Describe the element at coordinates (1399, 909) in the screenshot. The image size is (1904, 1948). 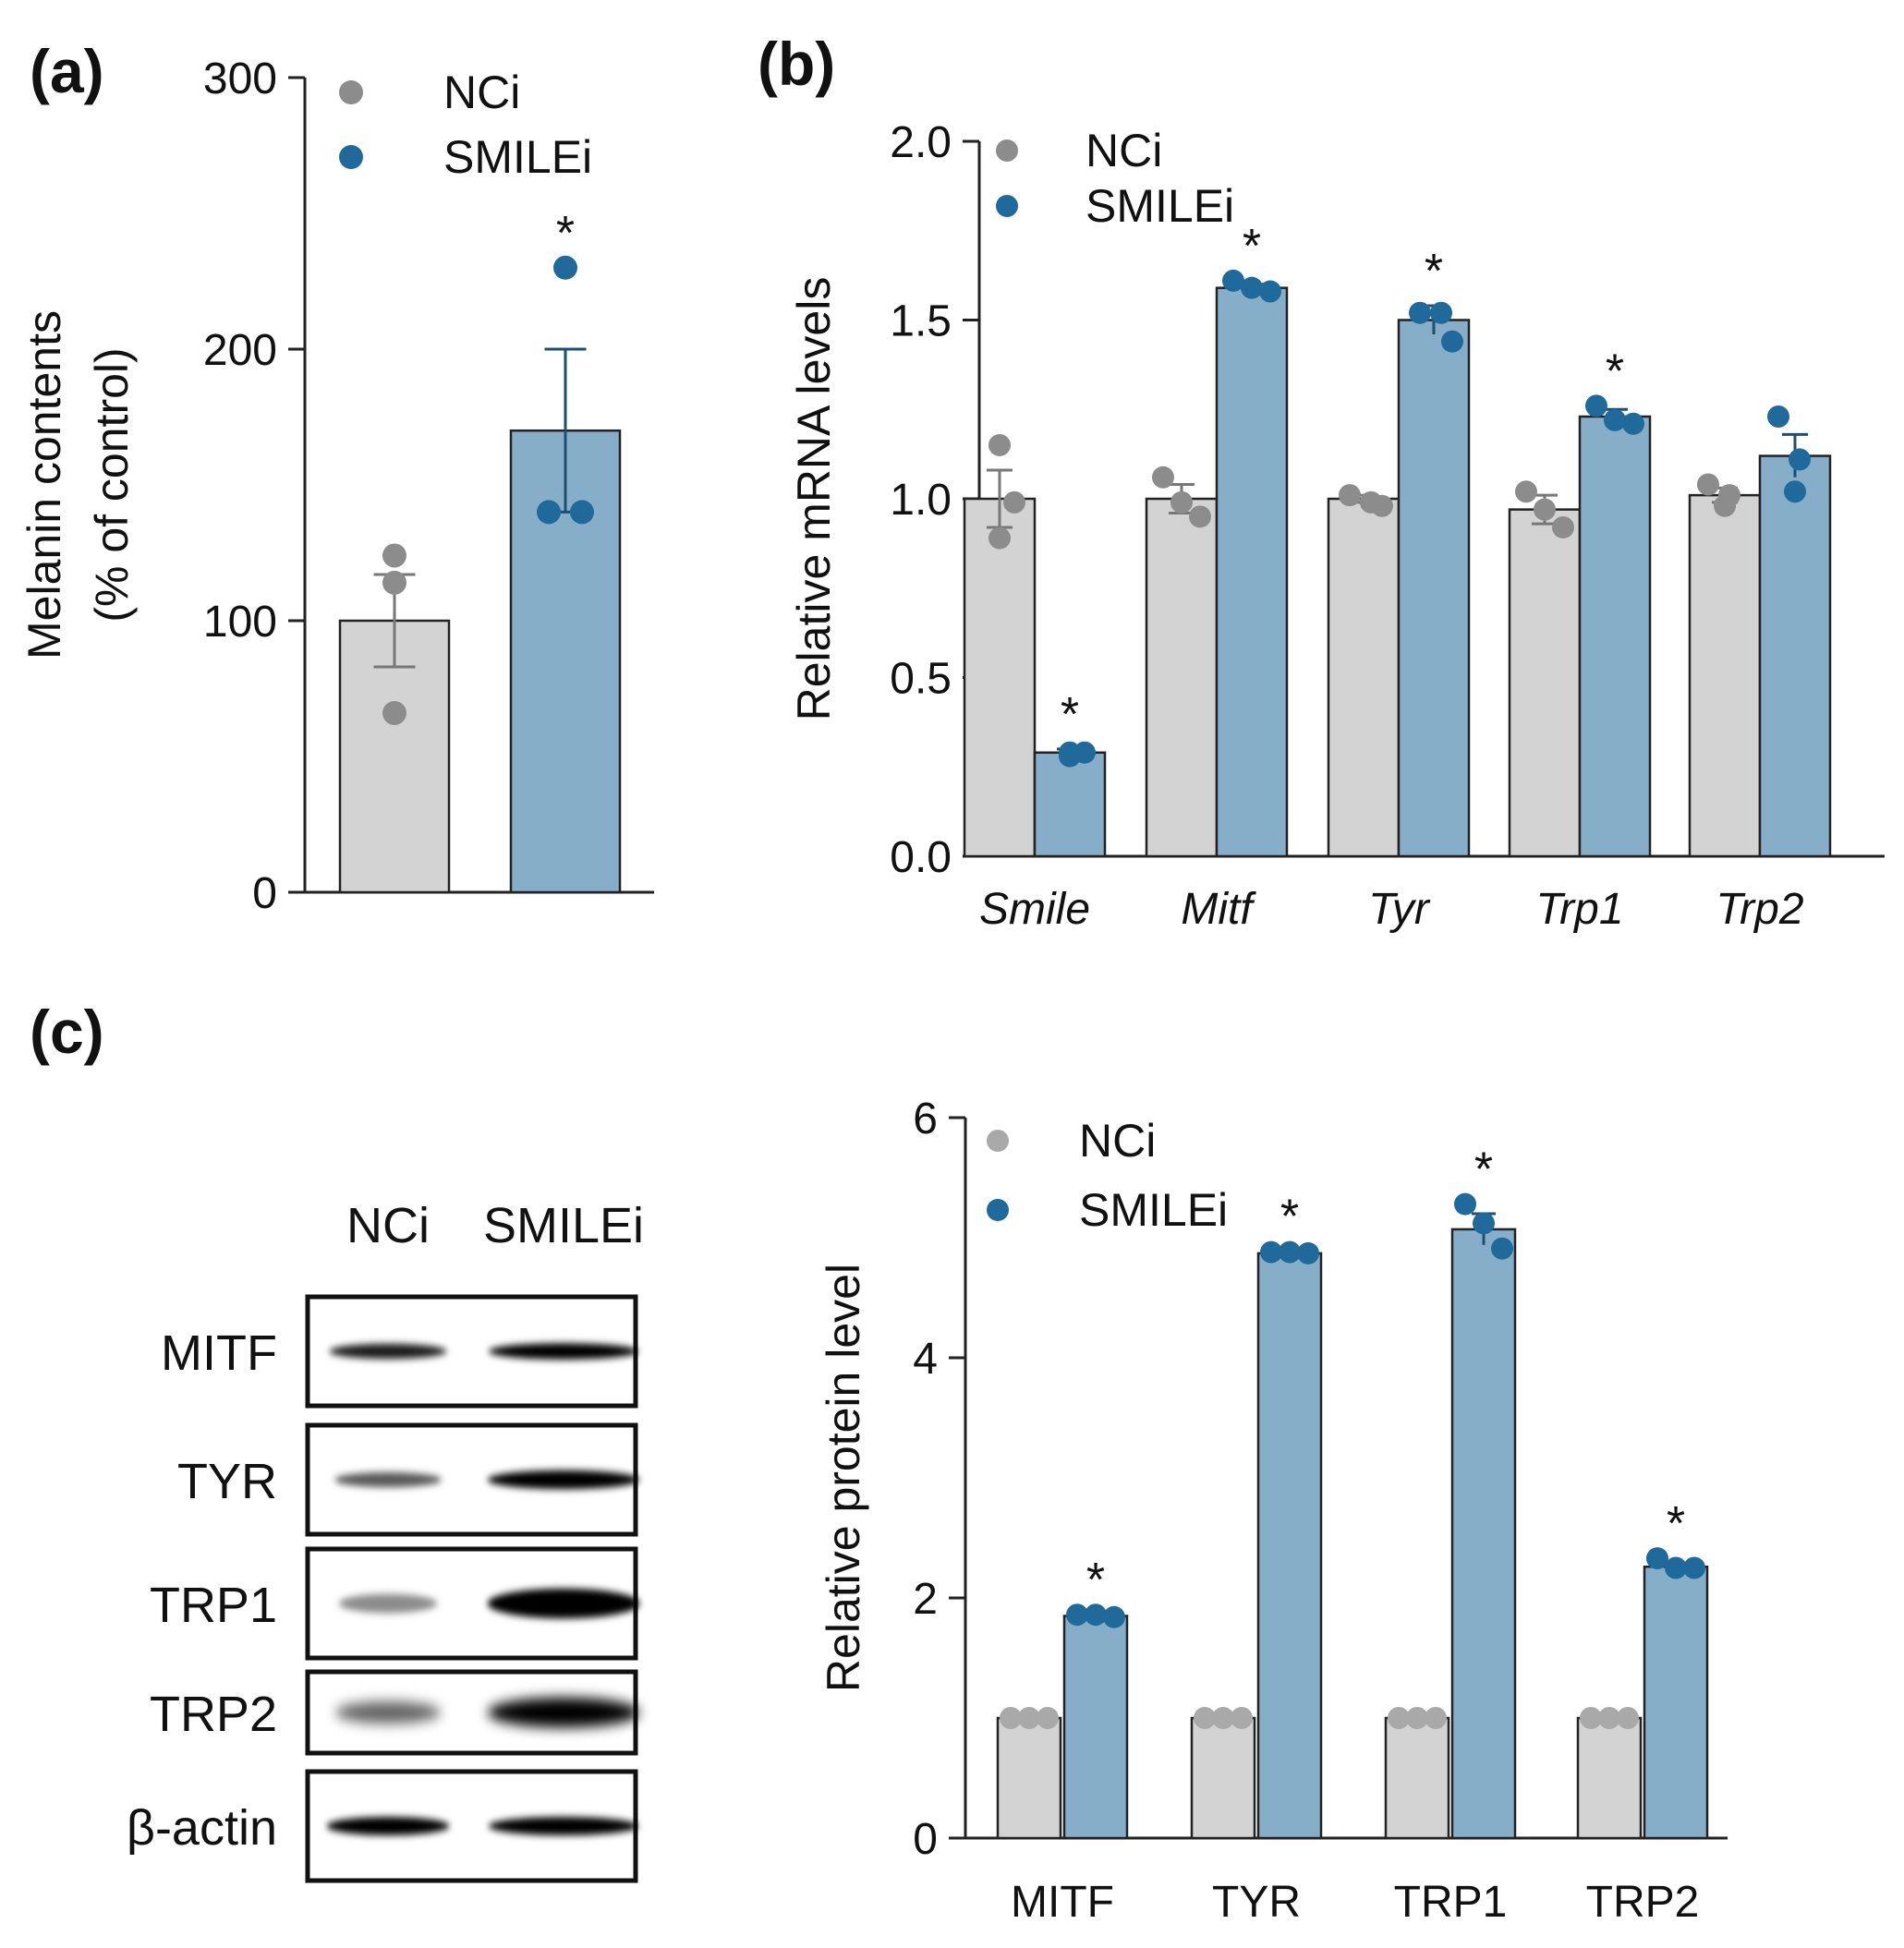
I see `x-category-label: Tyr` at that location.